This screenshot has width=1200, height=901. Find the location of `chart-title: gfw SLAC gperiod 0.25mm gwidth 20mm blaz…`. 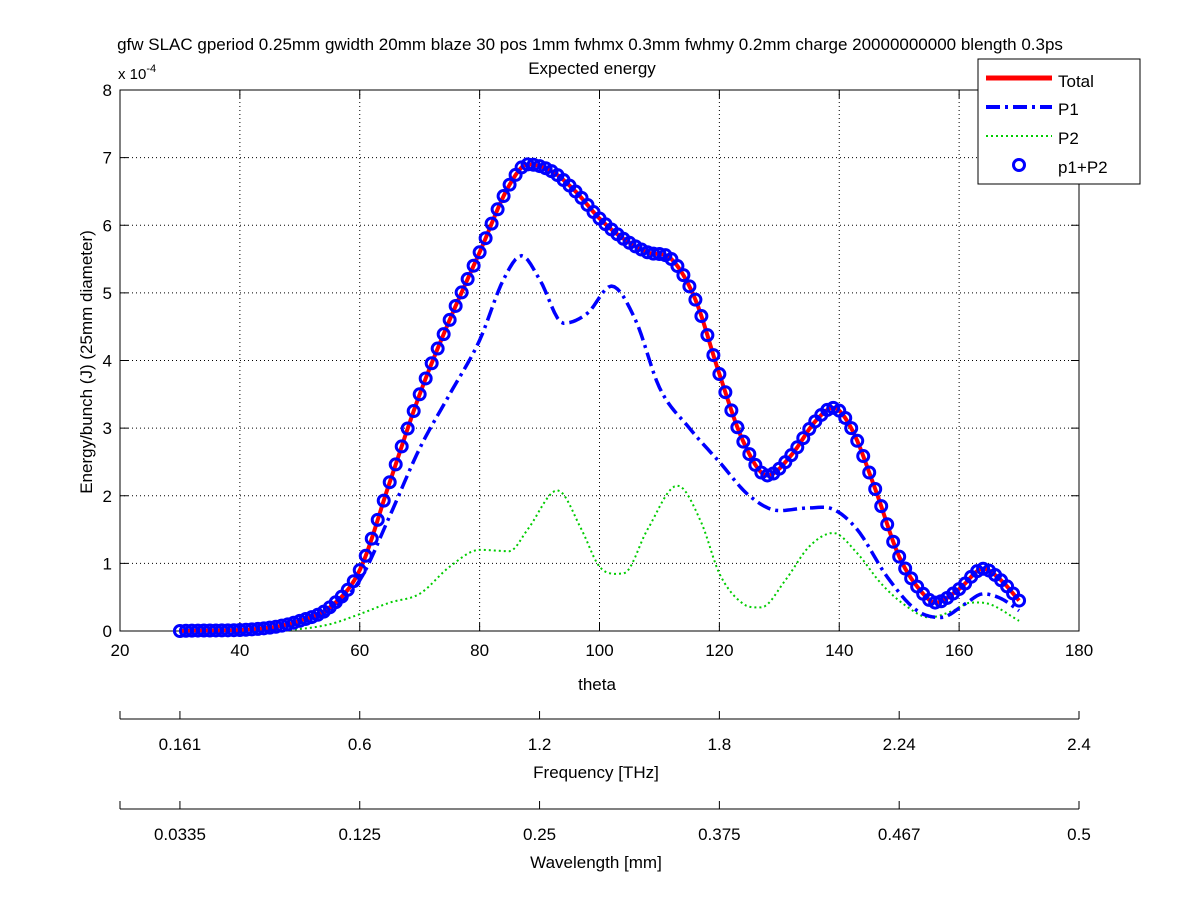

chart-title: gfw SLAC gperiod 0.25mm gwidth 20mm blaz… is located at coordinates (590, 44).